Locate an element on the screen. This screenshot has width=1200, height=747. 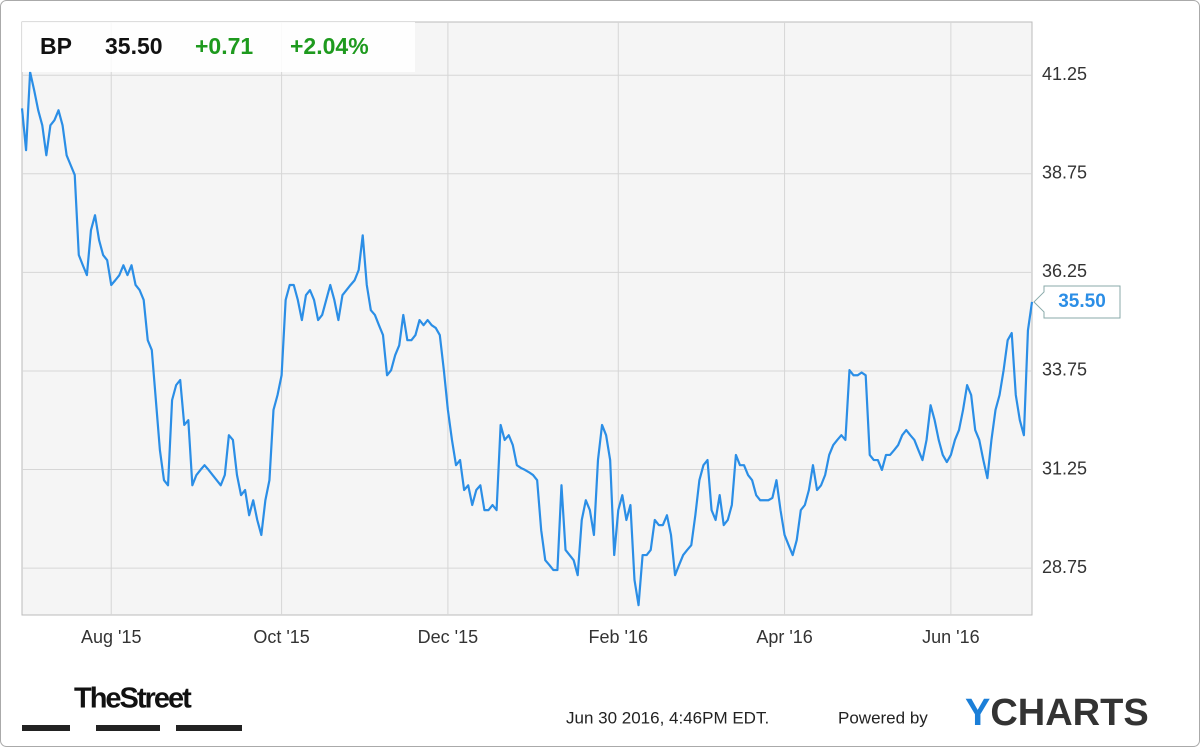
x-tick-label: Apr '16 is located at coordinates (784, 637).